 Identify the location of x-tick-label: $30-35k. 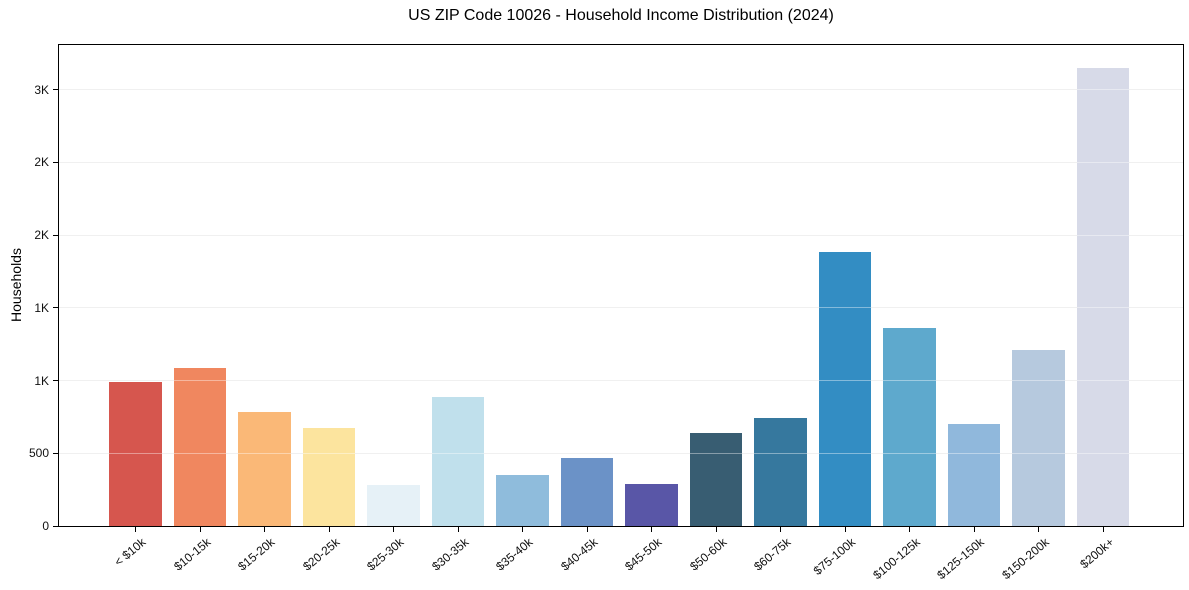
(450, 554).